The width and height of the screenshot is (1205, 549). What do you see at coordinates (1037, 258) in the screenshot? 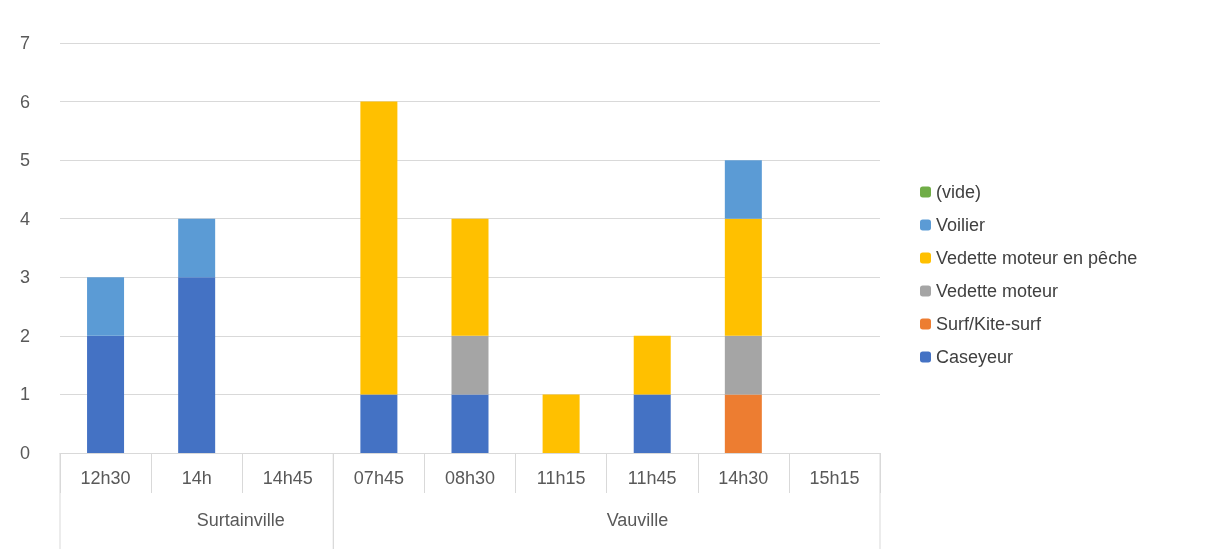
I see `legend-label: Vedette moteur en pêche` at bounding box center [1037, 258].